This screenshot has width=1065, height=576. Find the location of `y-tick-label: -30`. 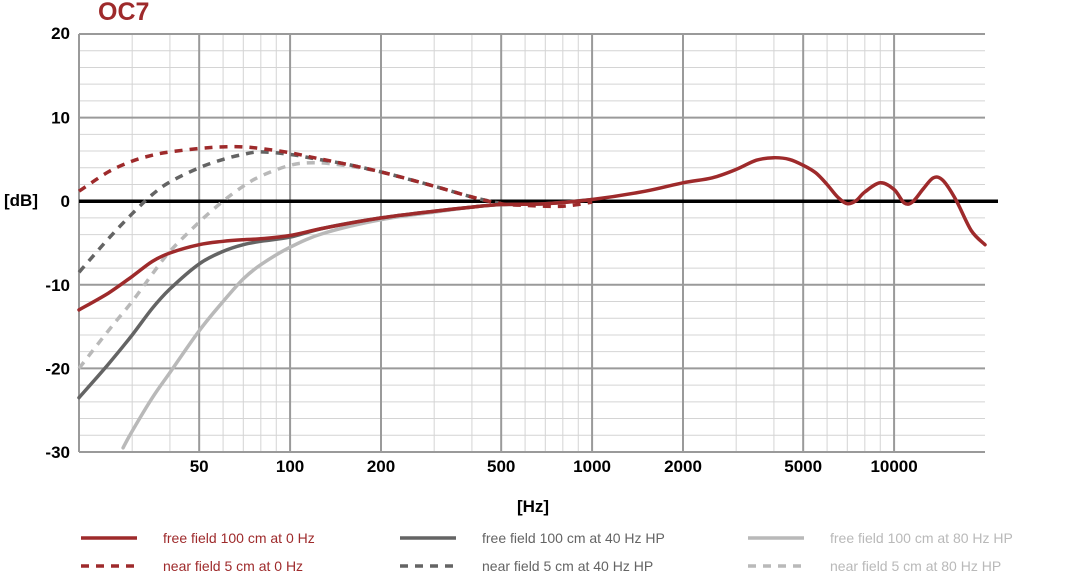

y-tick-label: -30 is located at coordinates (57, 452).